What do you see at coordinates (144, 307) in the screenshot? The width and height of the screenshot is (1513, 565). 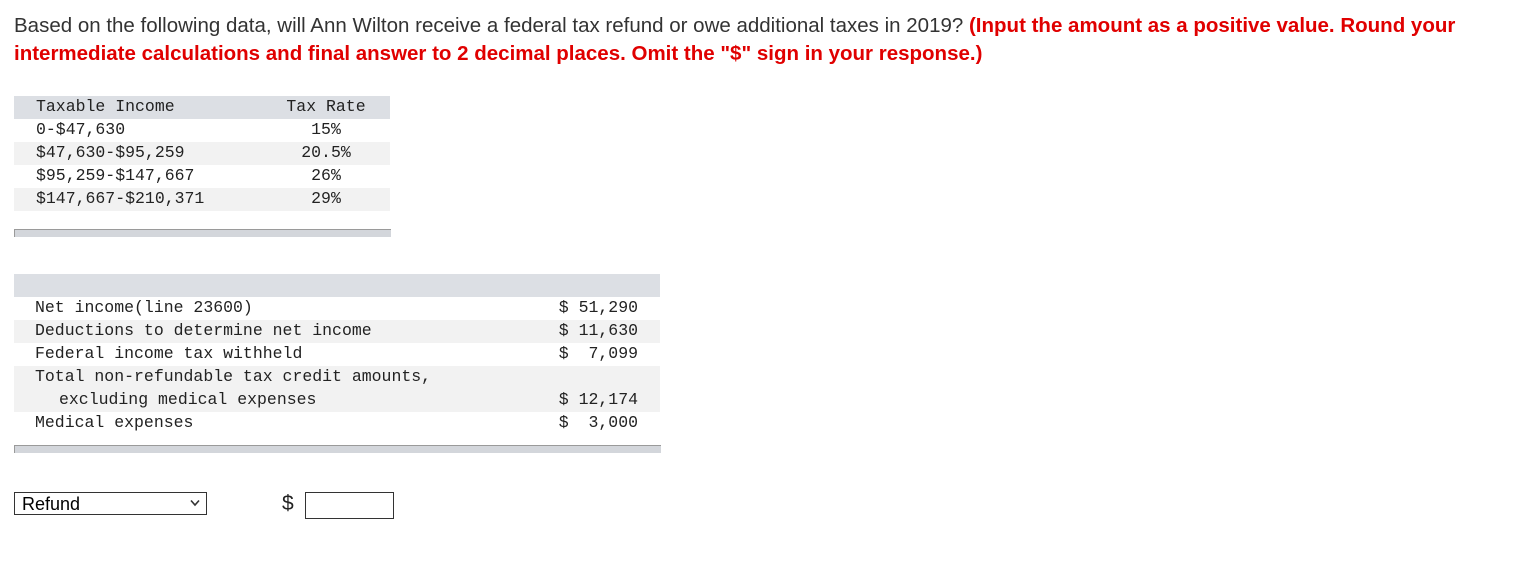 I see `row-label: Net income(line 23600)` at bounding box center [144, 307].